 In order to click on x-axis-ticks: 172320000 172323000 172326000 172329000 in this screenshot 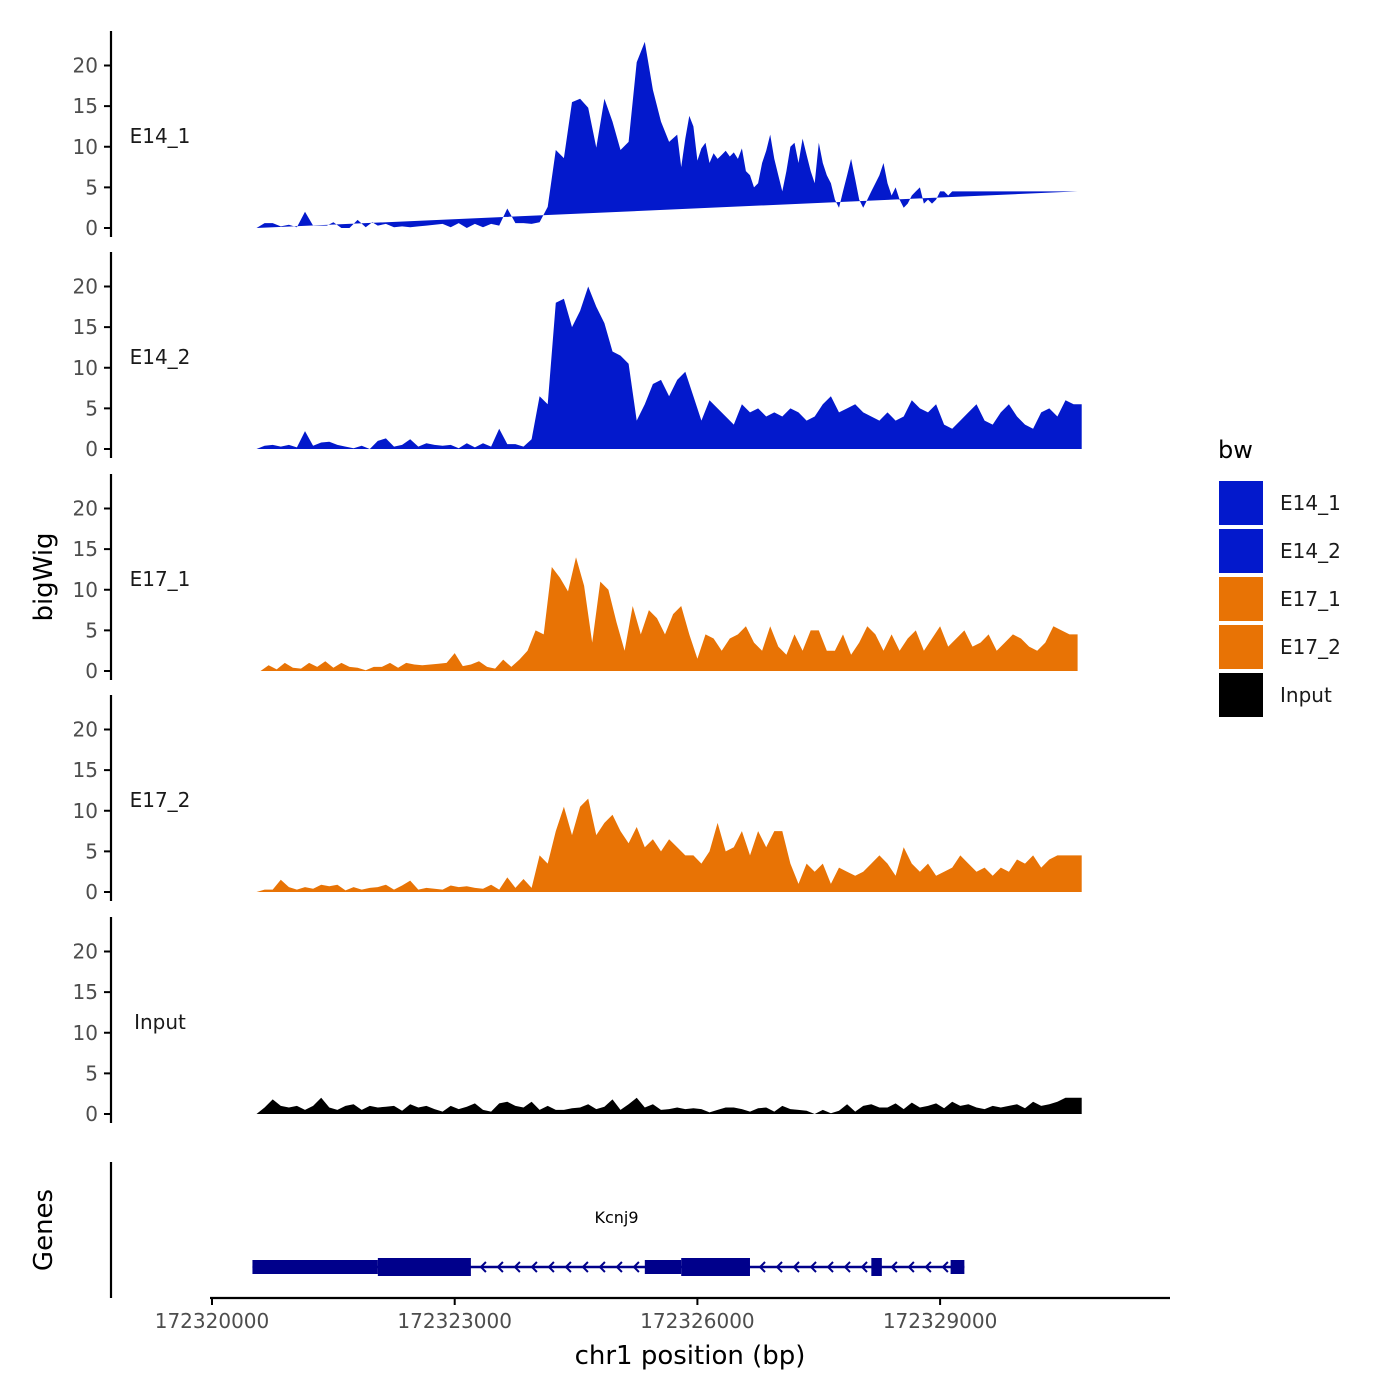, I will do `click(576, 1315)`.